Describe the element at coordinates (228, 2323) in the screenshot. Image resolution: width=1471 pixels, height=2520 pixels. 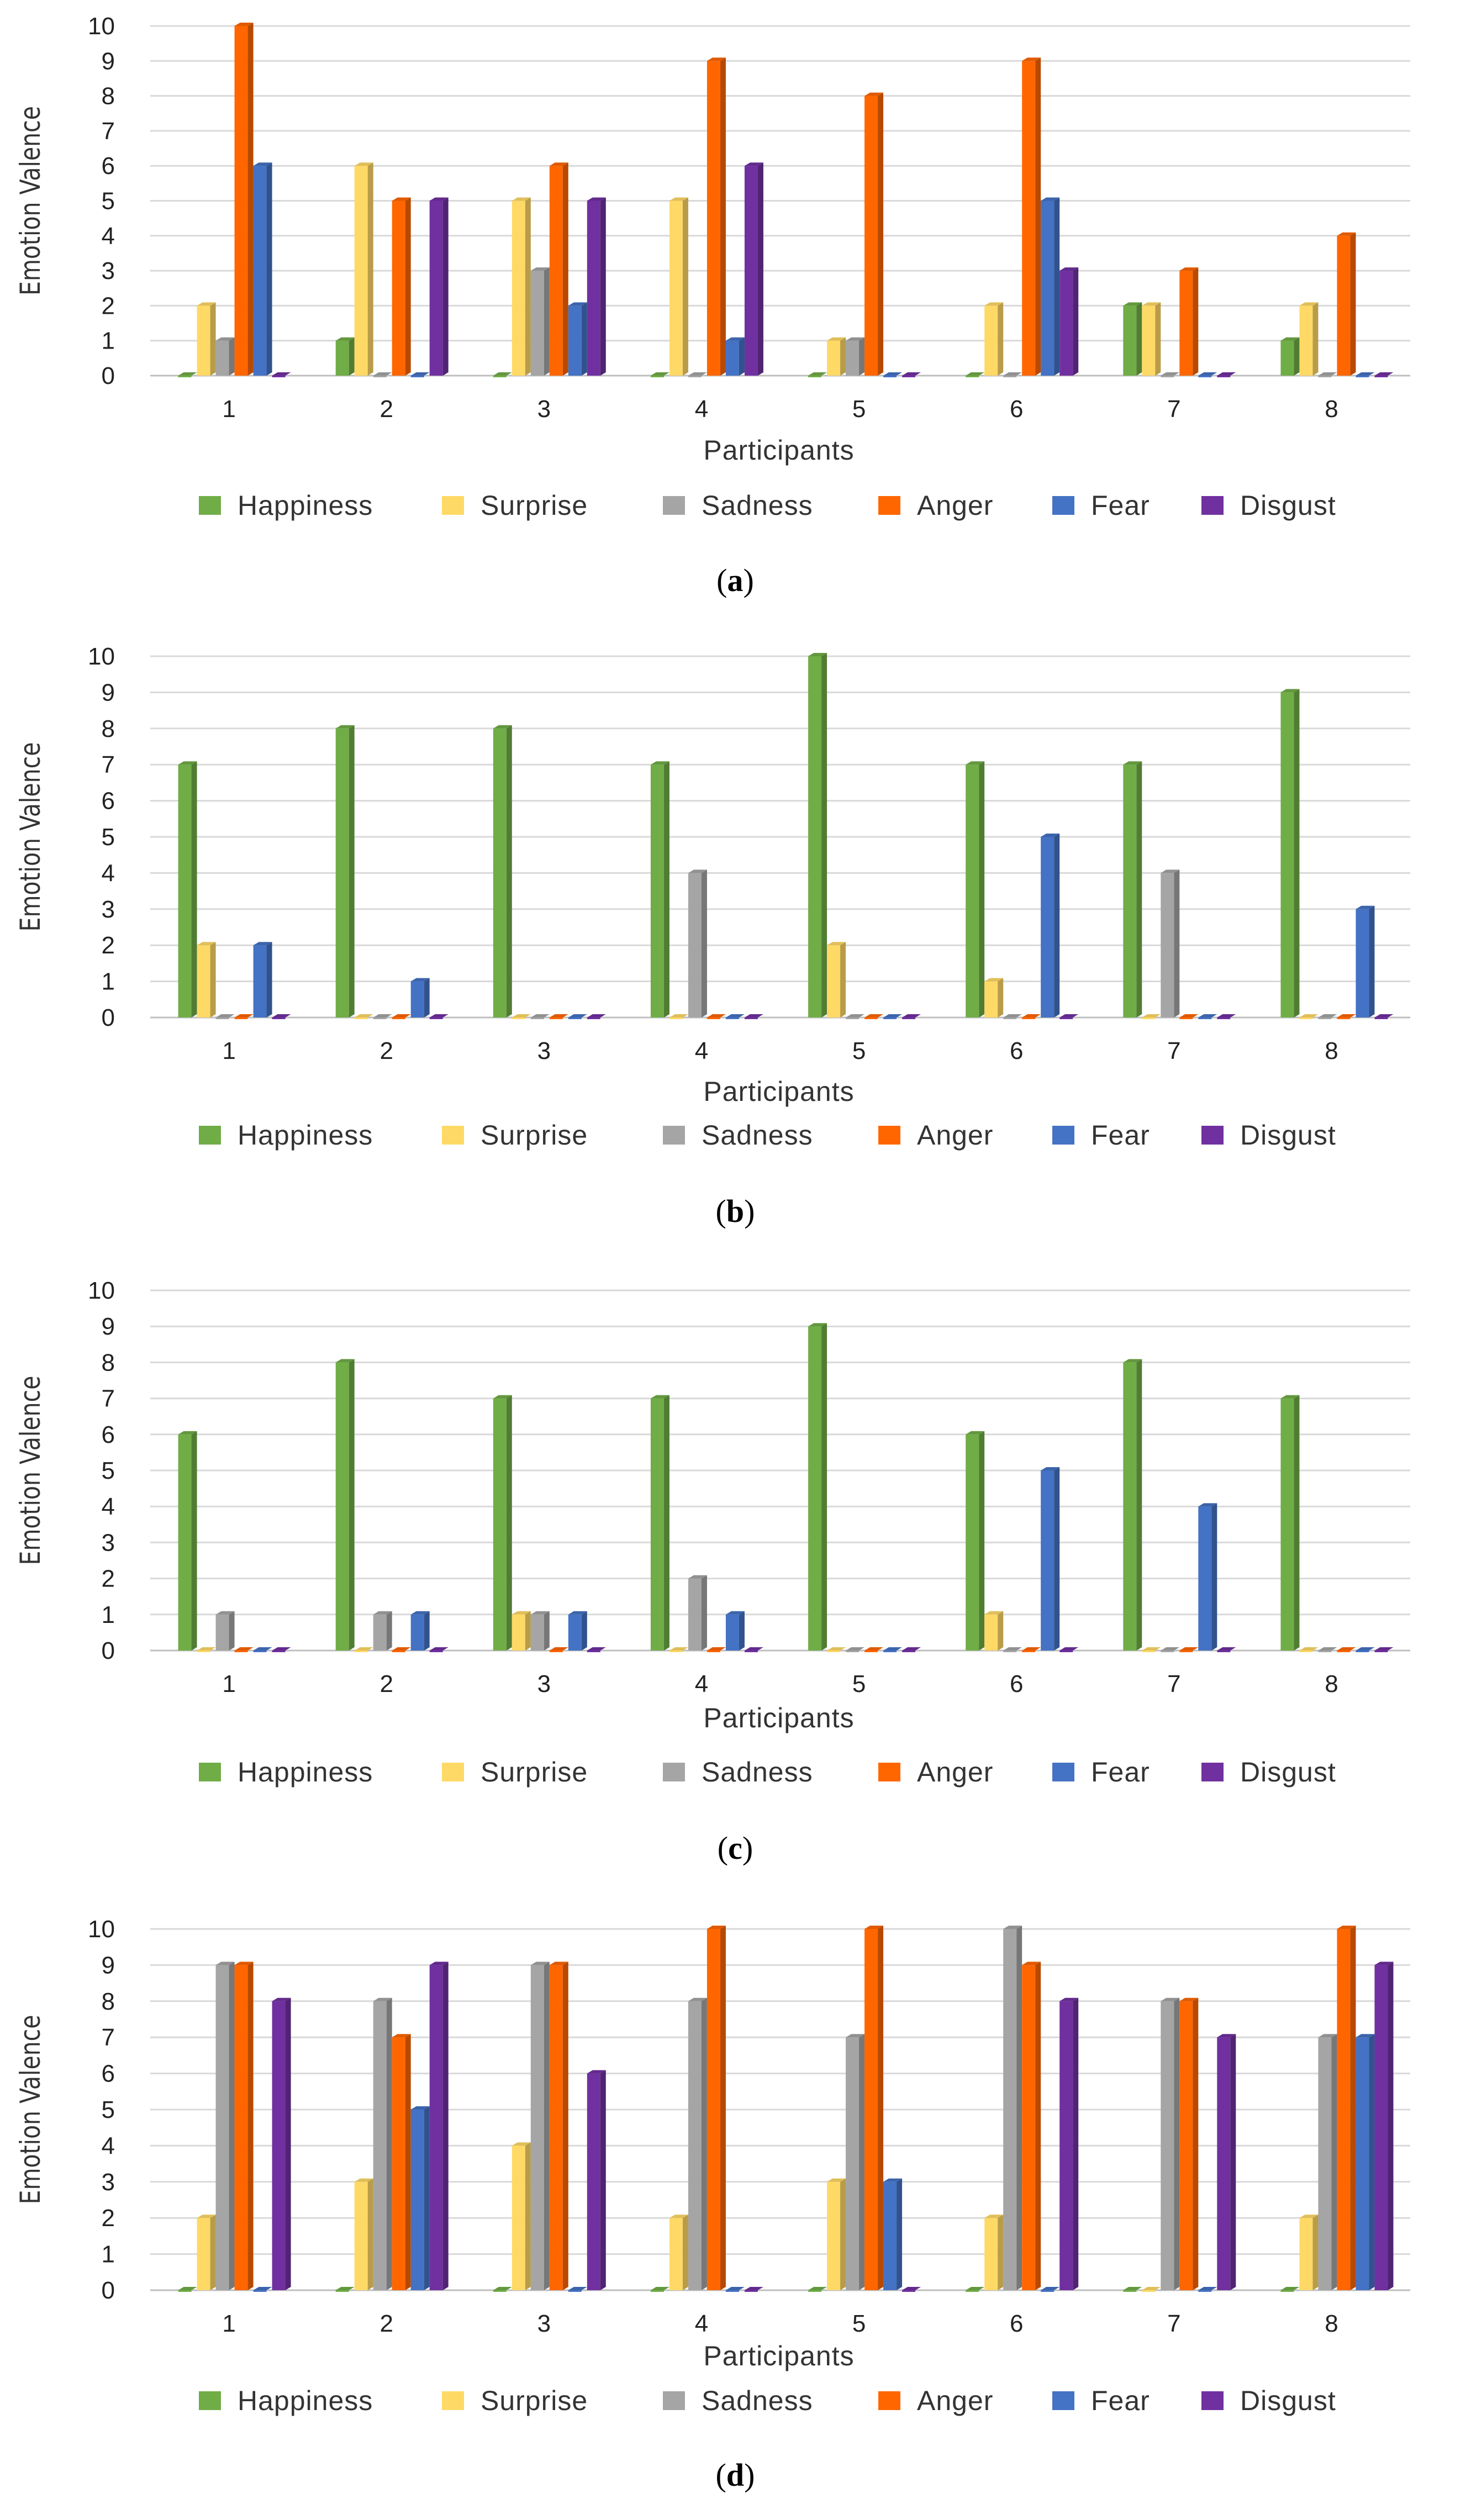
I see `x-tick-label: 1` at that location.